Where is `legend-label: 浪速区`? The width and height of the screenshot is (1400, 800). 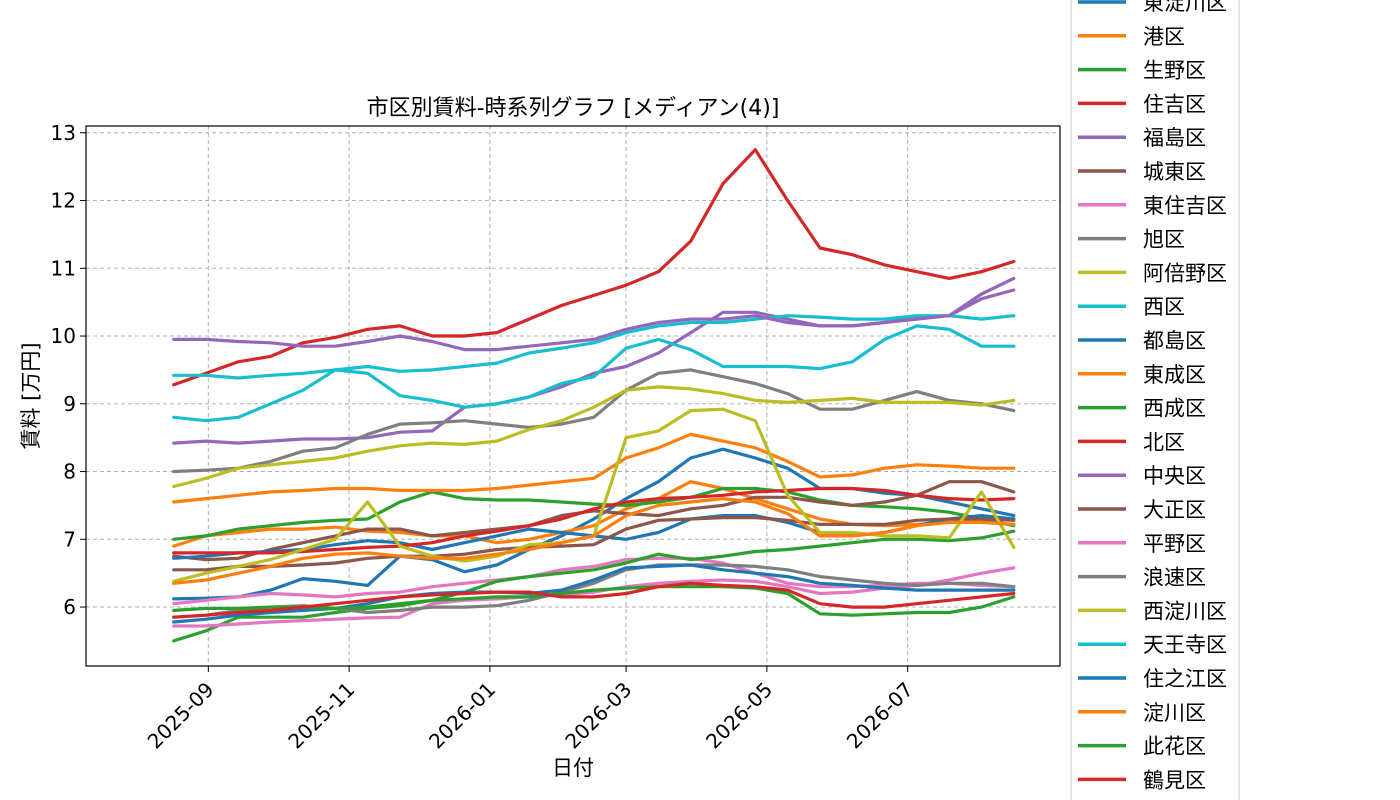 legend-label: 浪速区 is located at coordinates (1174, 578).